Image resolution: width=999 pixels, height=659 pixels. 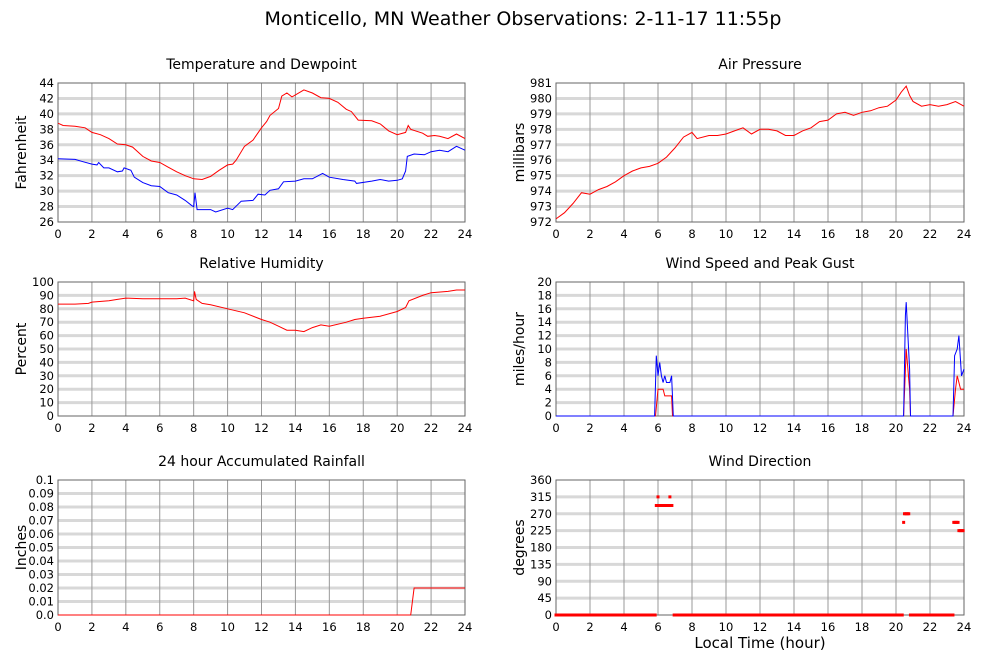 I want to click on y-tick-label: 0.05, so click(x=41, y=548).